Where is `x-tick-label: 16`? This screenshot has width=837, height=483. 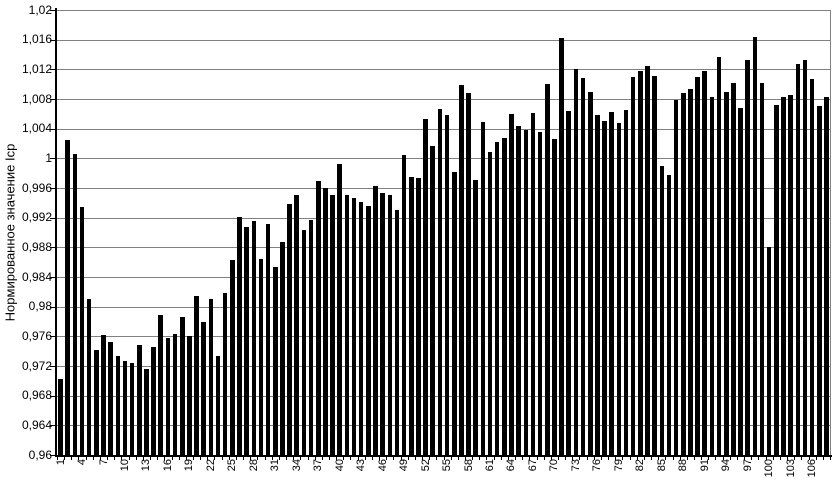 x-tick-label: 16 is located at coordinates (167, 465).